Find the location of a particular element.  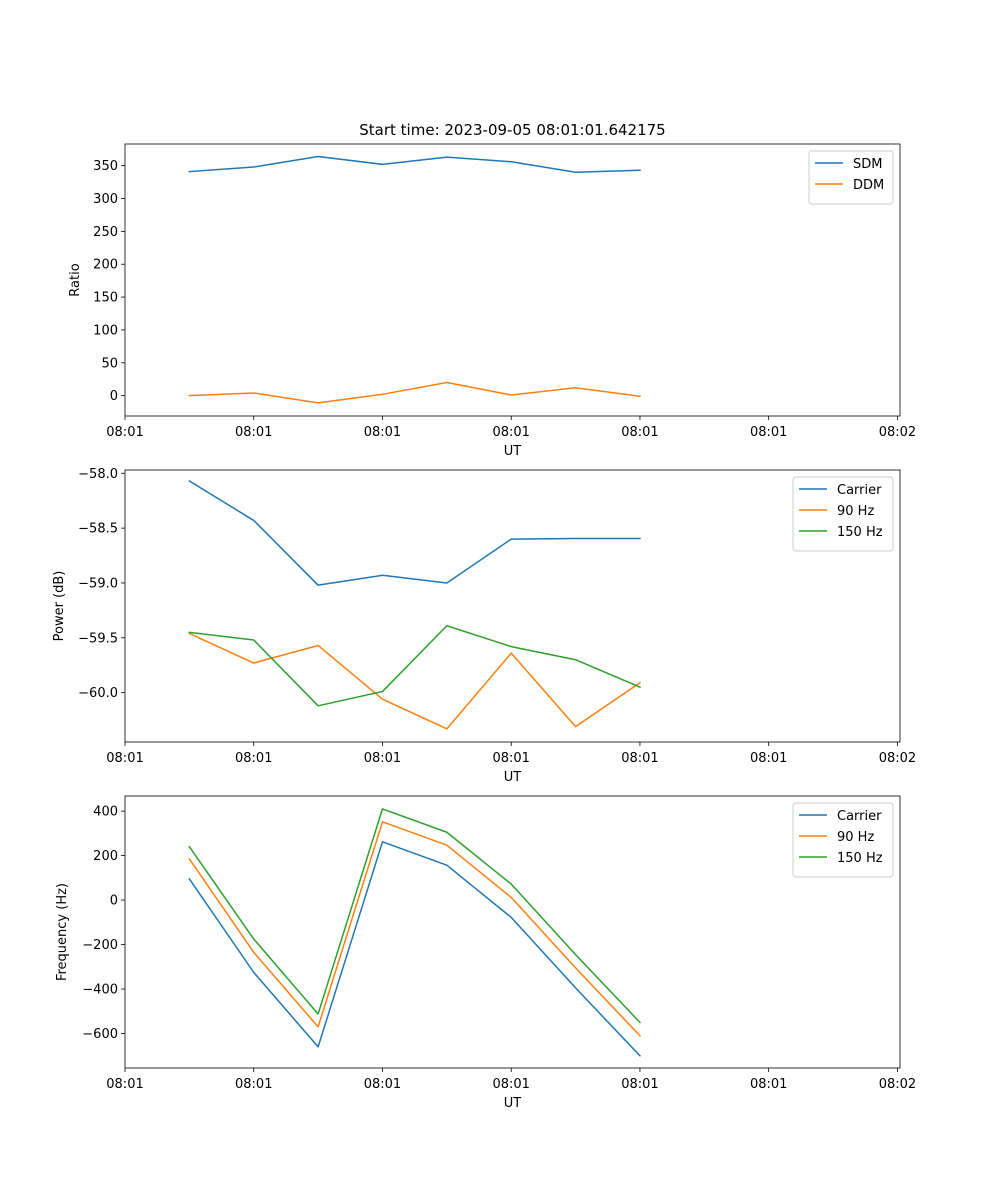

y-axis-label: Power (dB) is located at coordinates (59, 606).